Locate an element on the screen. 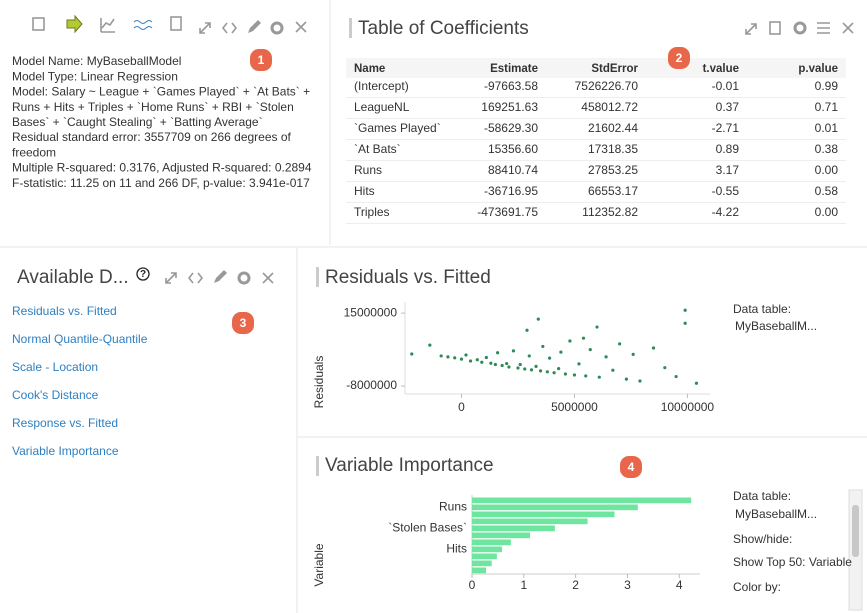 This screenshot has height=613, width=867. badge: 1 is located at coordinates (261, 60).